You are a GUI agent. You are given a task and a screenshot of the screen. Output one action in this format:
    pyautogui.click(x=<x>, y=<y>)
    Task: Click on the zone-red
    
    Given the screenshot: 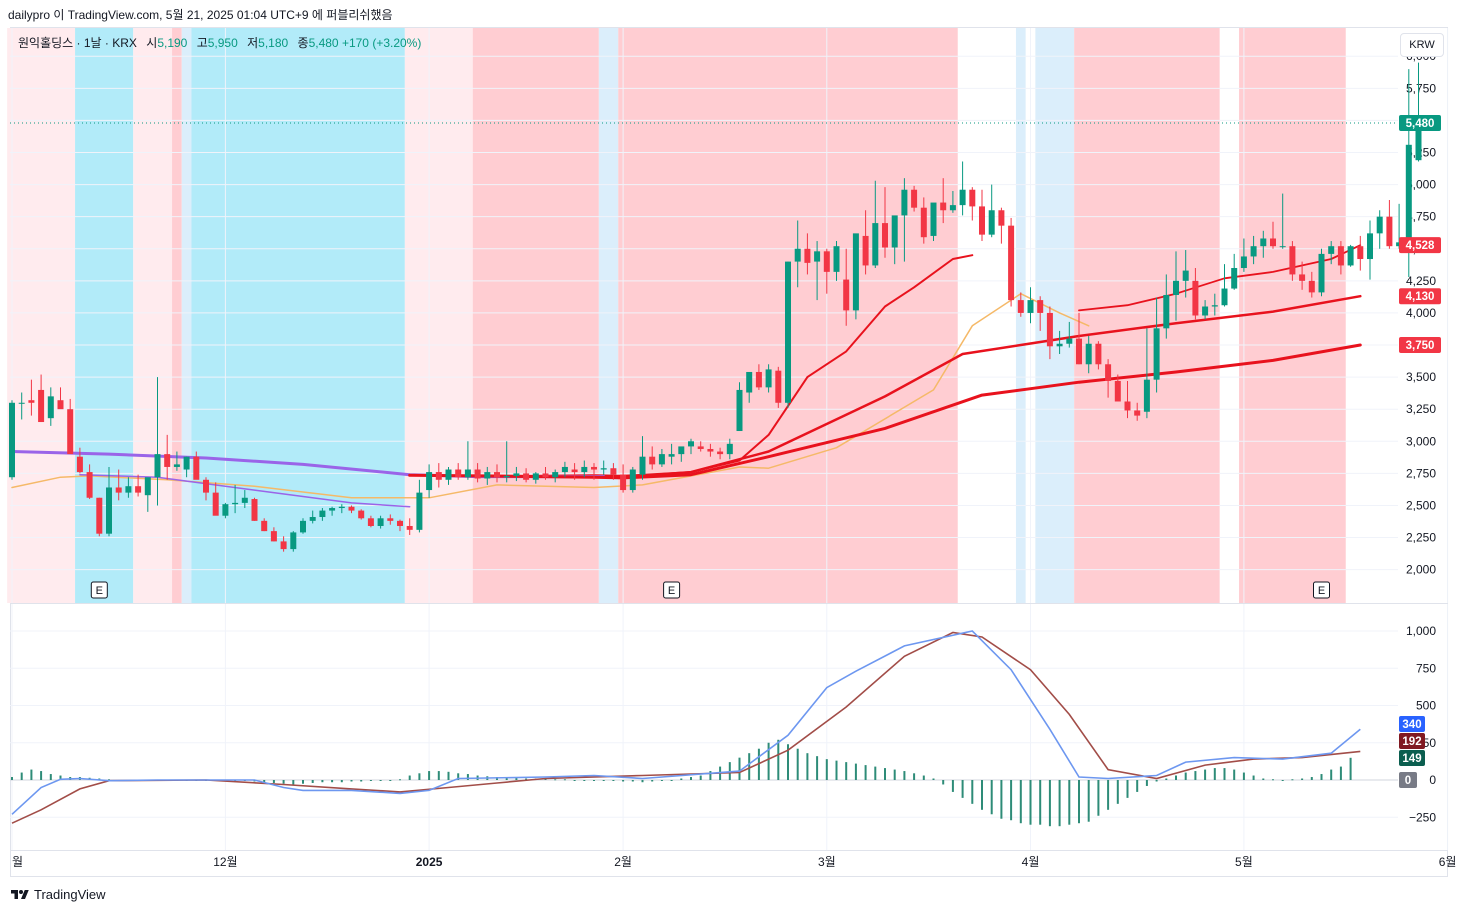 What is the action you would take?
    pyautogui.click(x=1292, y=315)
    